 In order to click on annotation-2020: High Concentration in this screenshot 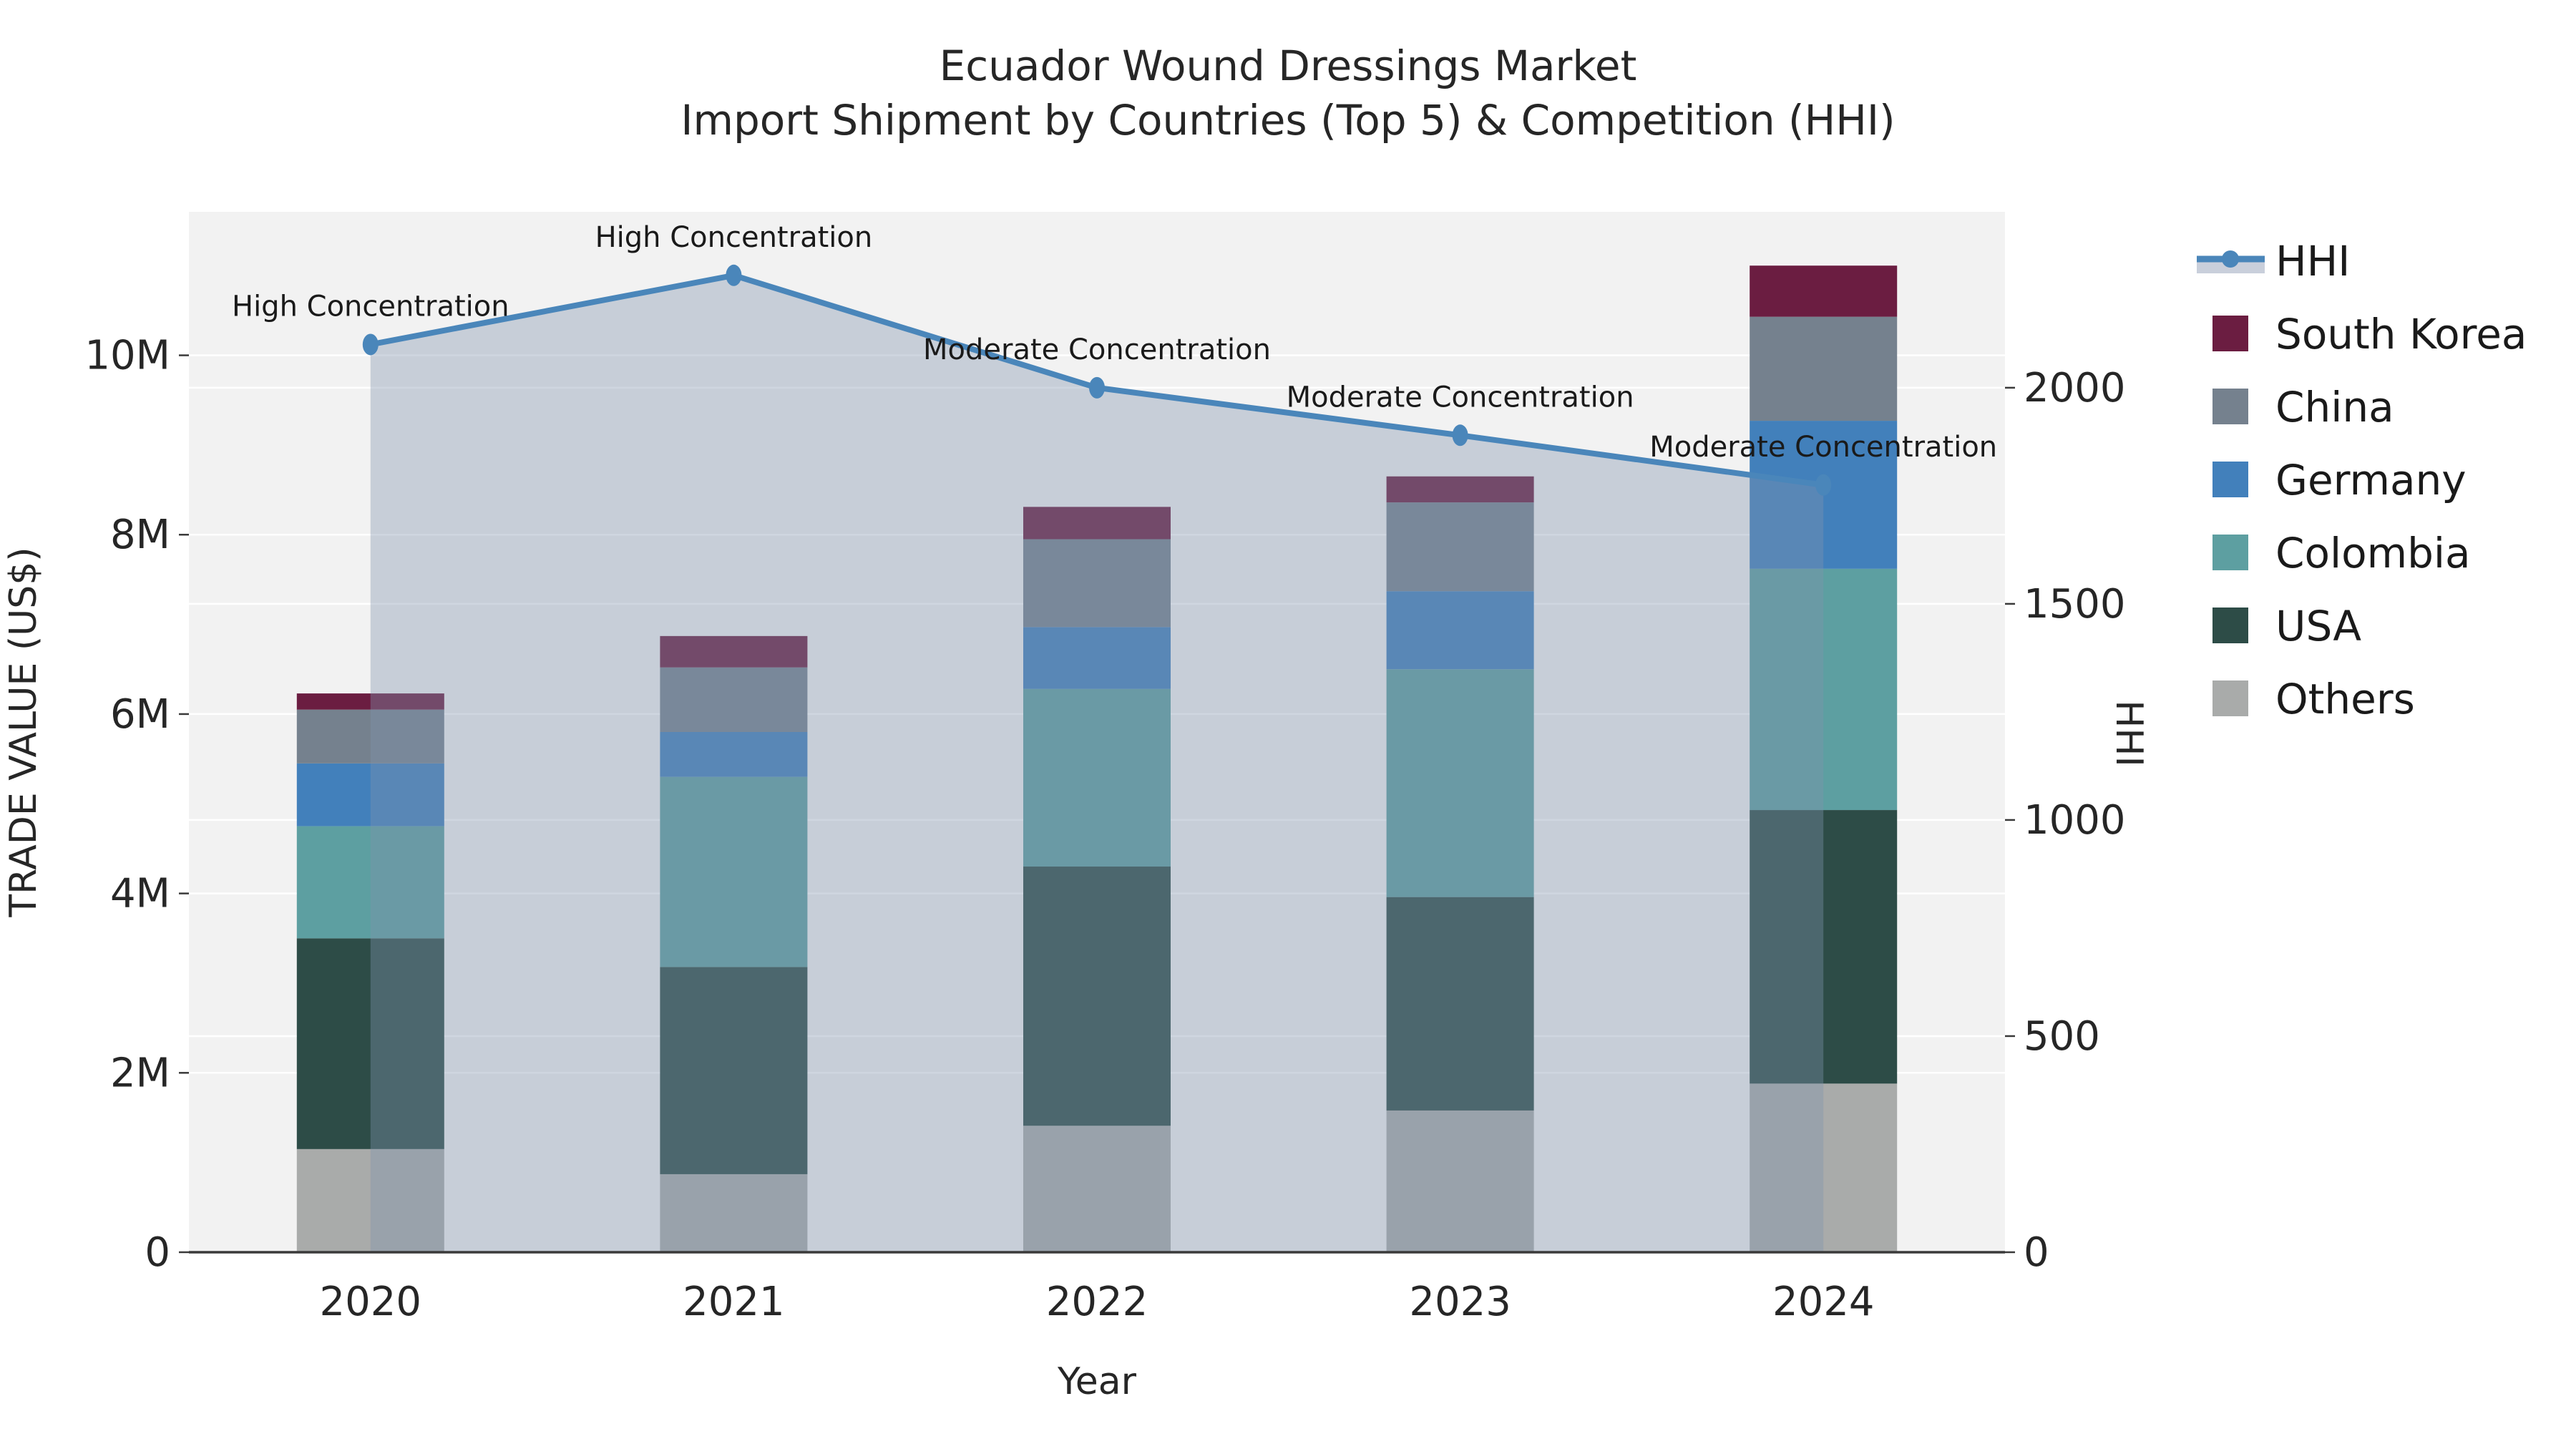, I will do `click(370, 306)`.